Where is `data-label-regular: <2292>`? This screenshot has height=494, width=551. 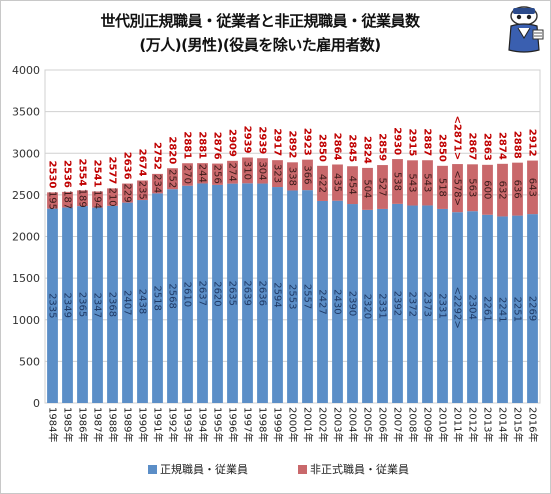
data-label-regular: <2292> is located at coordinates (457, 307).